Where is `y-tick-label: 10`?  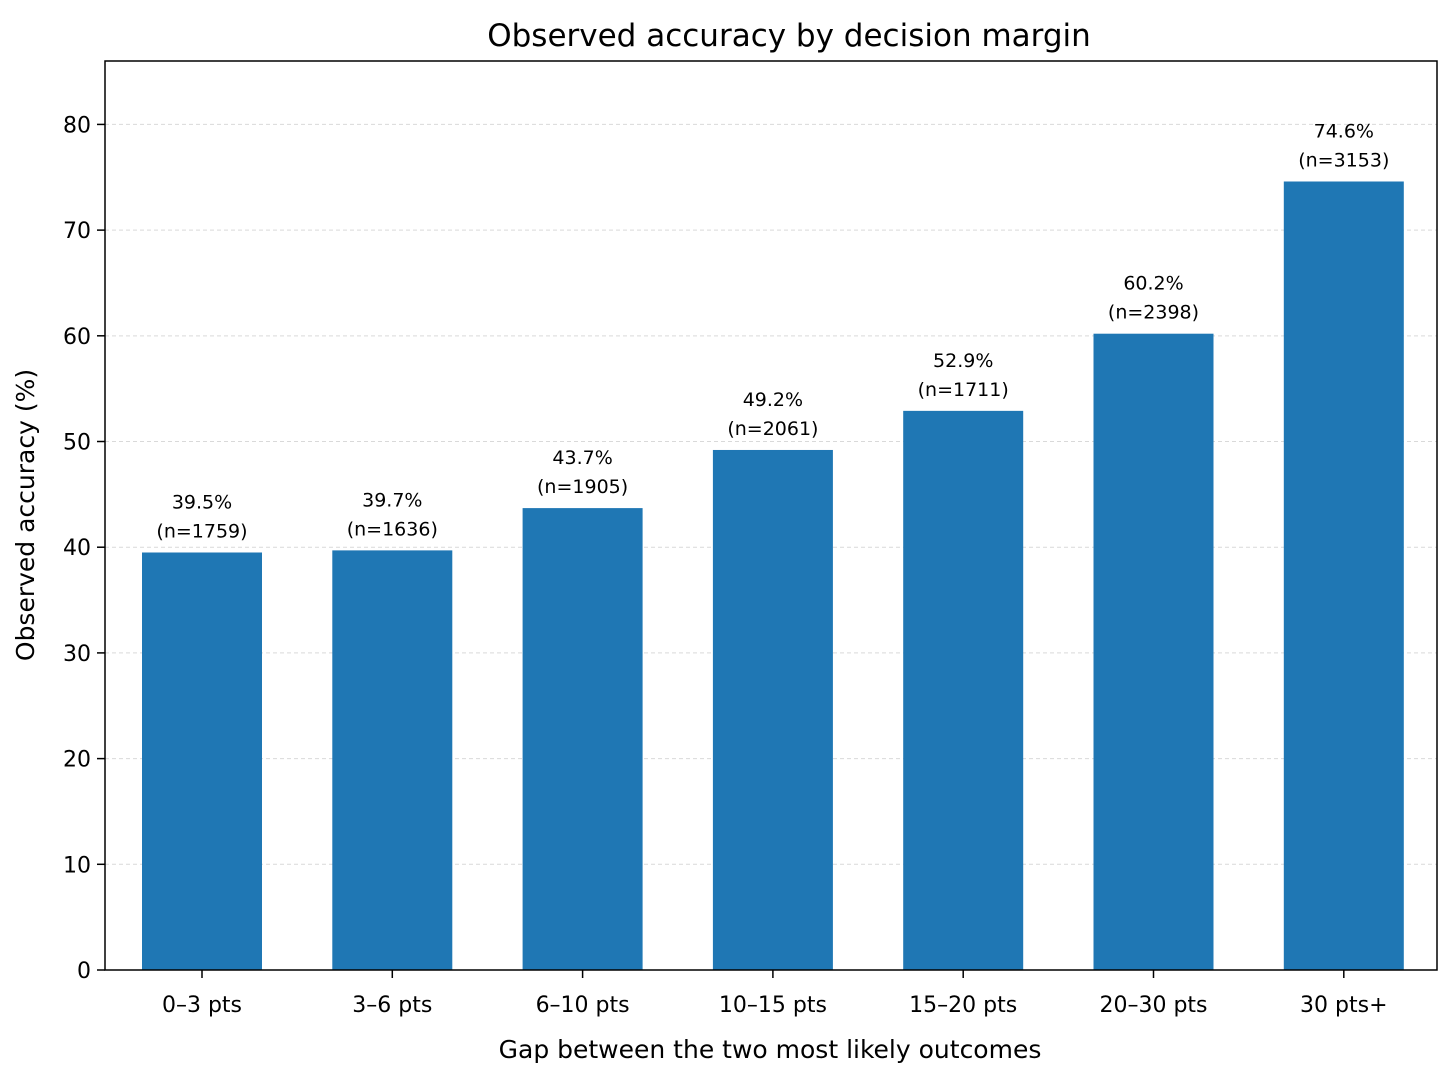 y-tick-label: 10 is located at coordinates (77, 865).